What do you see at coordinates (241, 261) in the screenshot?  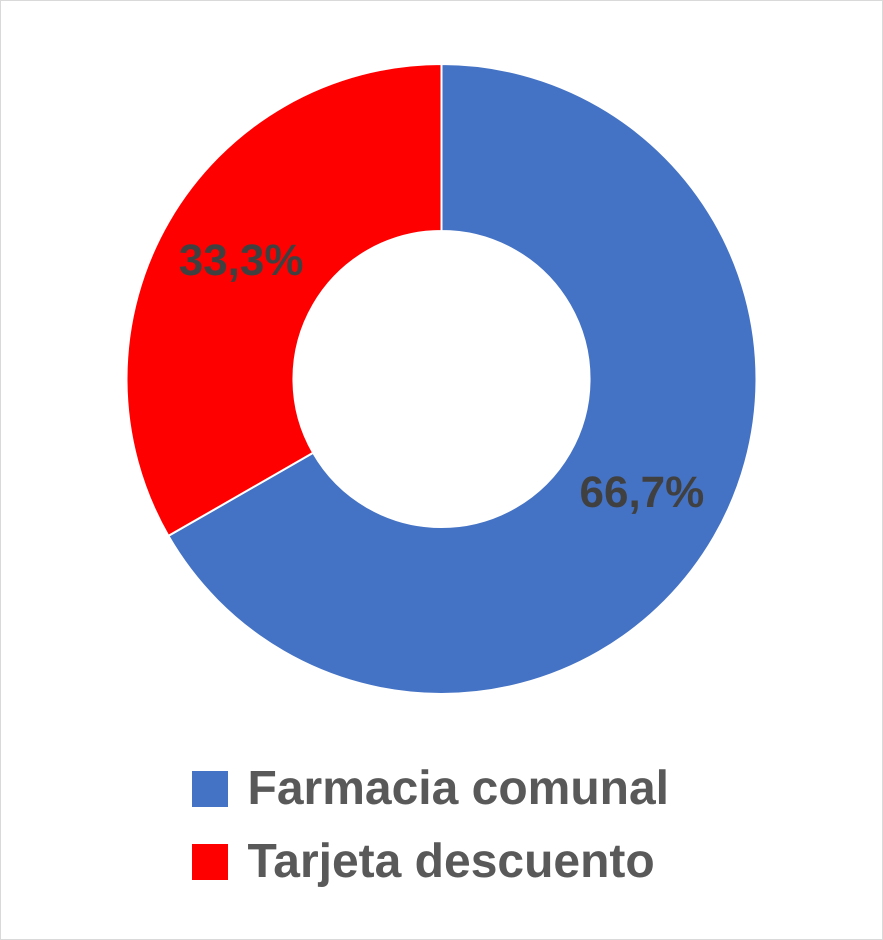 I see `data-label: 33,3%` at bounding box center [241, 261].